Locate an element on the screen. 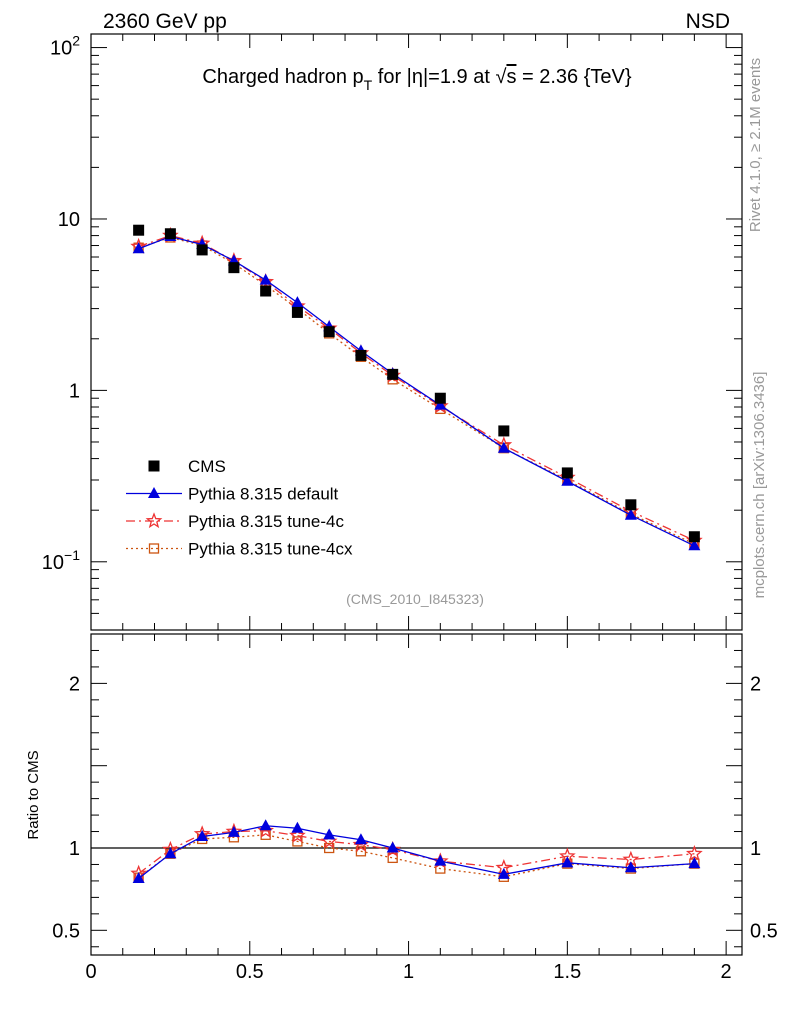  y-tick-label-top: 10 is located at coordinates (69, 220).